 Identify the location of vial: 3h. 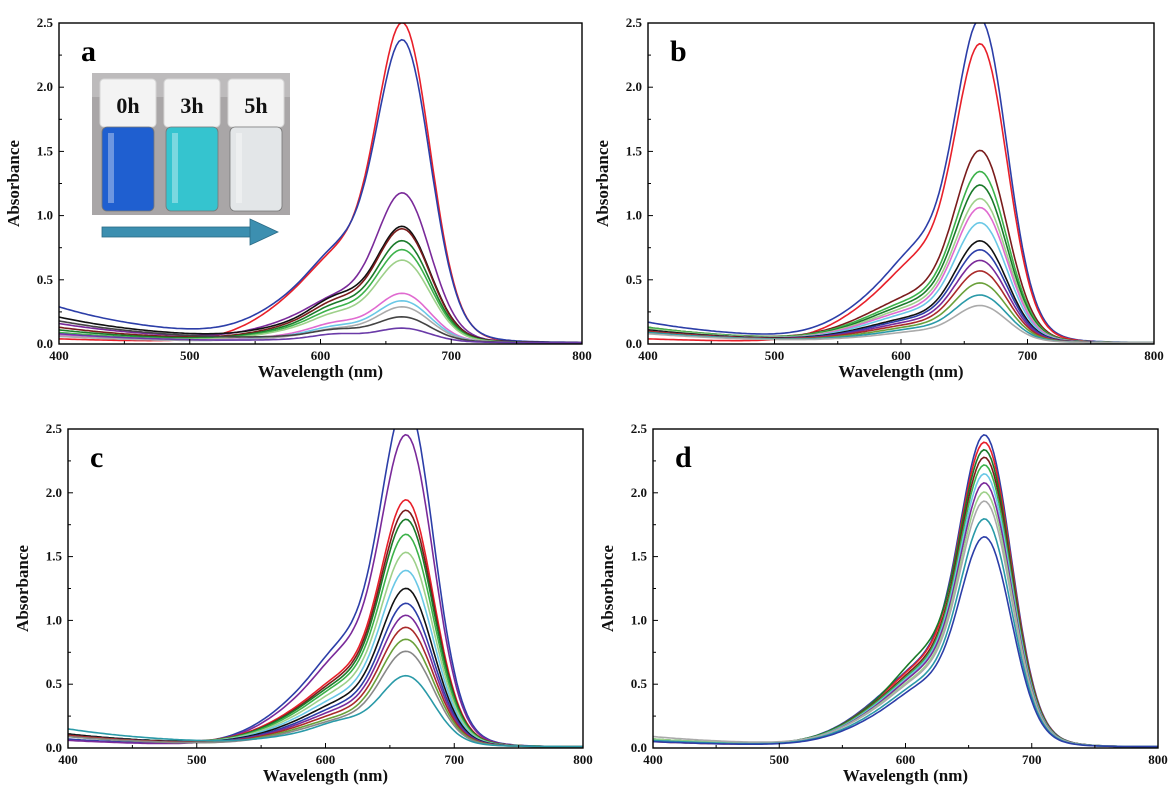
(192, 145).